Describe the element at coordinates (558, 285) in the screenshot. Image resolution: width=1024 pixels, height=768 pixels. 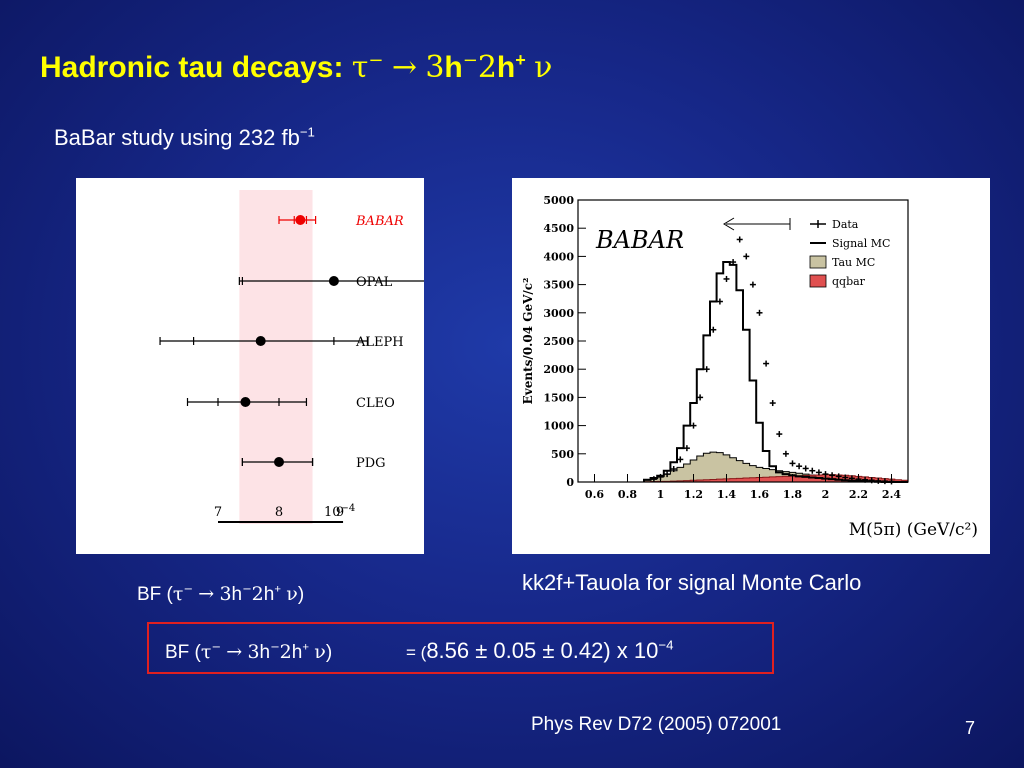
I see `y-tick-label: 3500` at that location.